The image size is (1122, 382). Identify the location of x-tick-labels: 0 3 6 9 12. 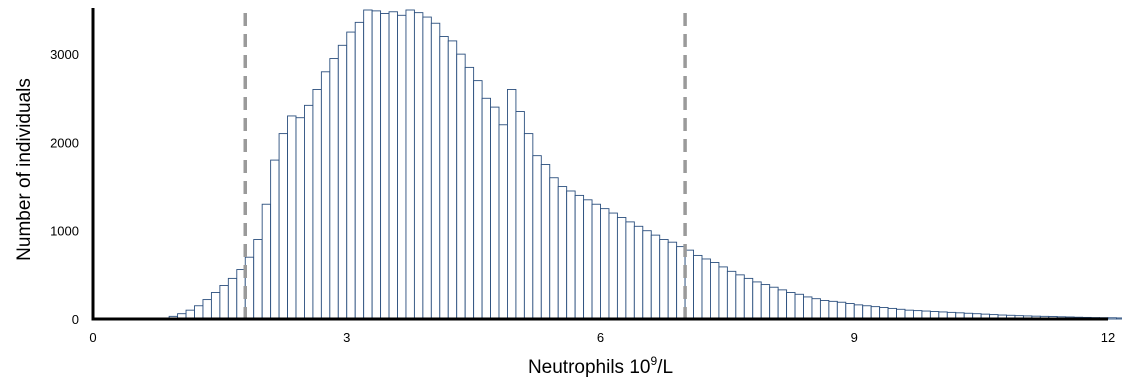
(602, 337).